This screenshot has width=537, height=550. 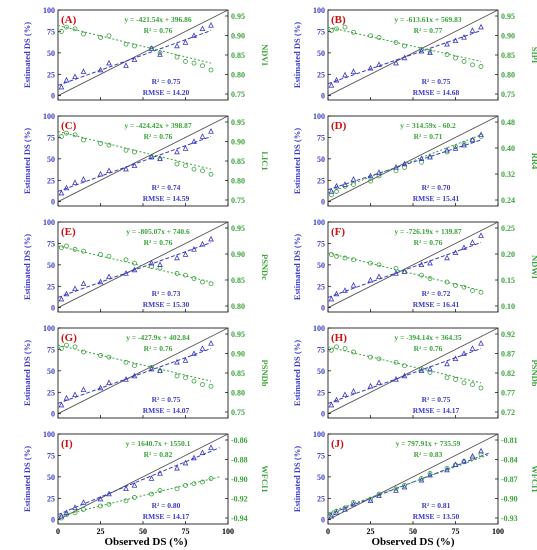 I want to click on left-axis-title: Estimated DS (%), so click(x=27, y=373).